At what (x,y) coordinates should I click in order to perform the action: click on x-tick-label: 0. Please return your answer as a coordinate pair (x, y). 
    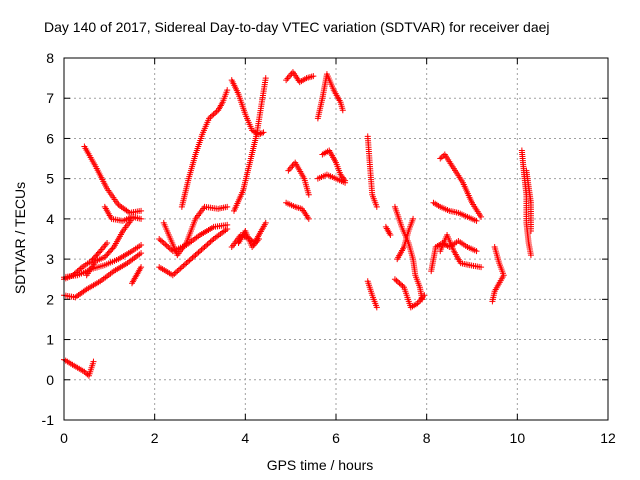
    Looking at the image, I should click on (64, 438).